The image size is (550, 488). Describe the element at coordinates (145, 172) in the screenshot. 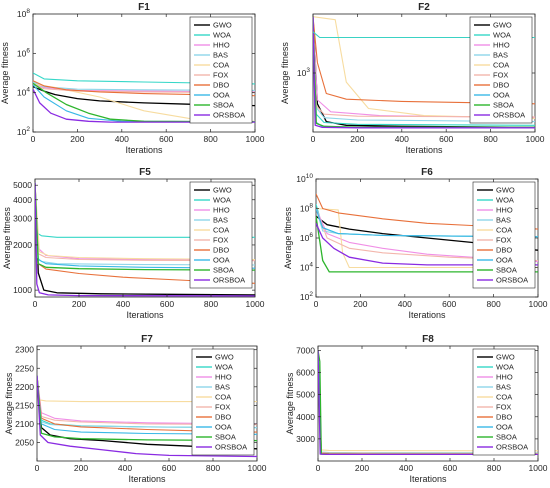

I see `subplot-title: F5` at that location.